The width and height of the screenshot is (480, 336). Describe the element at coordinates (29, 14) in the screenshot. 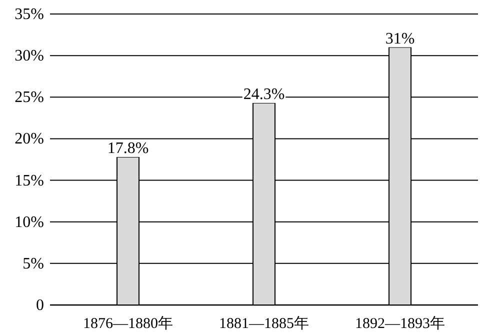

I see `y-tick-label: 35%` at that location.